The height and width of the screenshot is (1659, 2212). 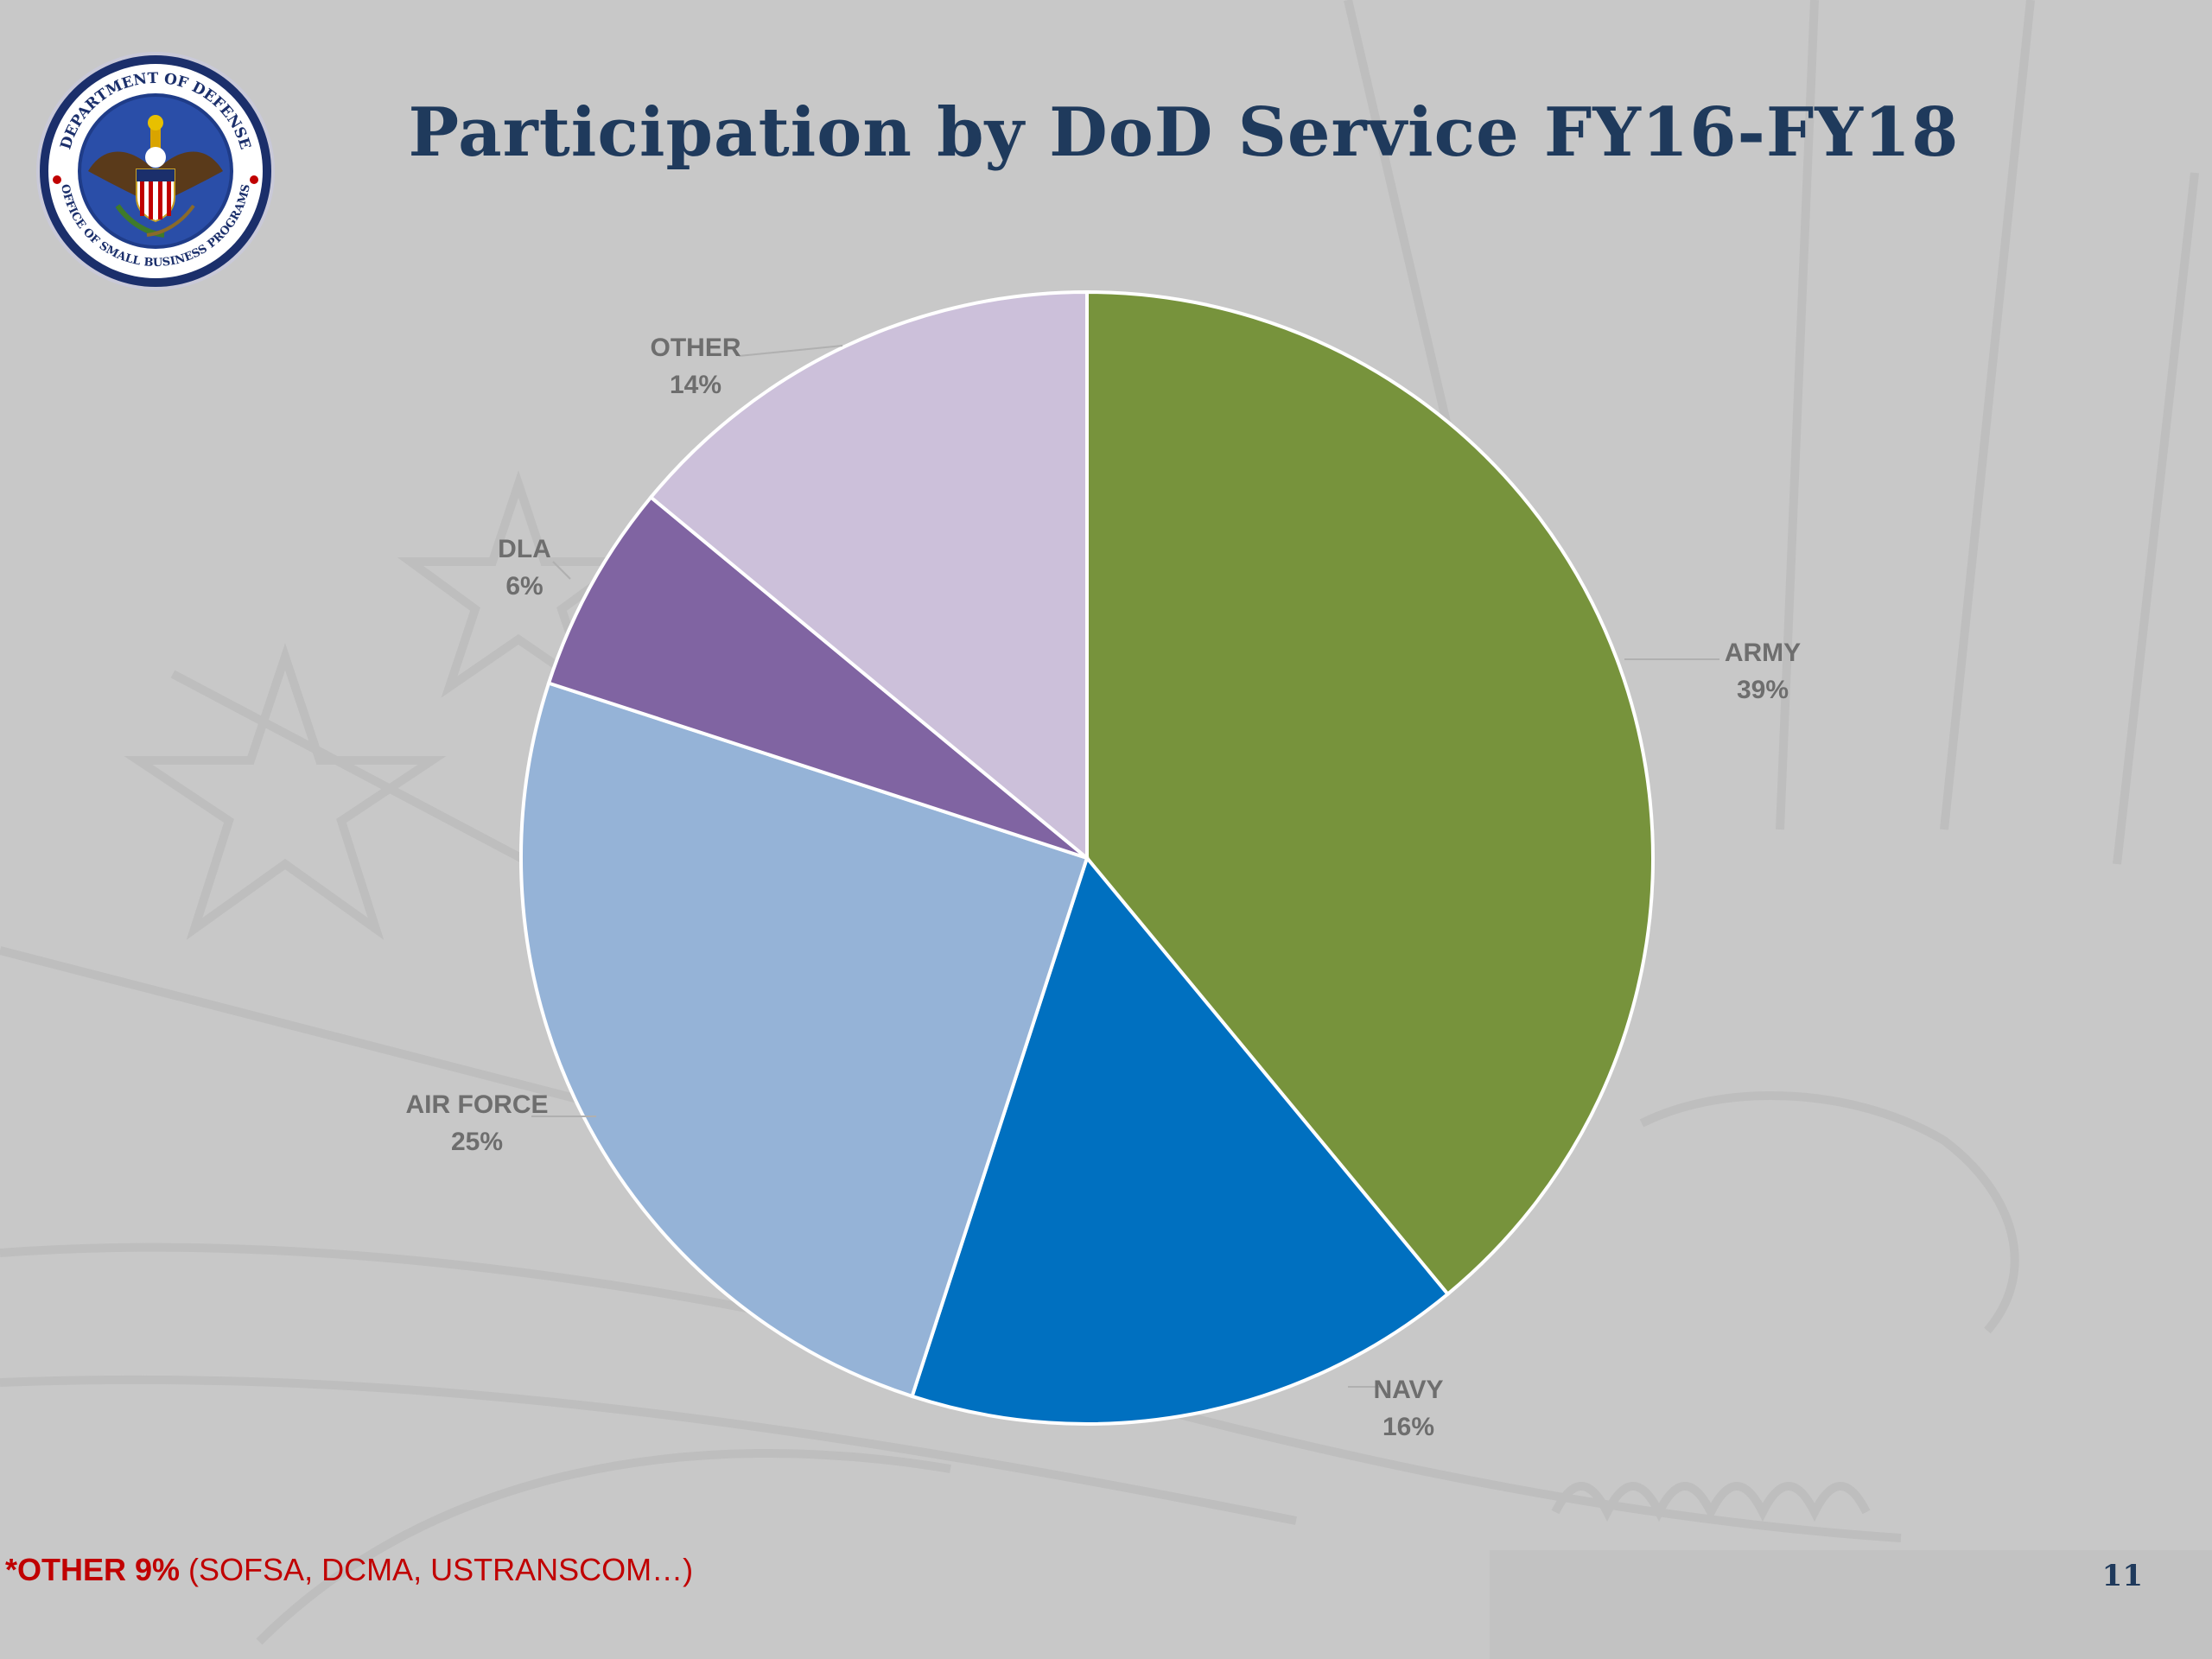 I want to click on pie-slice-dla, so click(x=817, y=677).